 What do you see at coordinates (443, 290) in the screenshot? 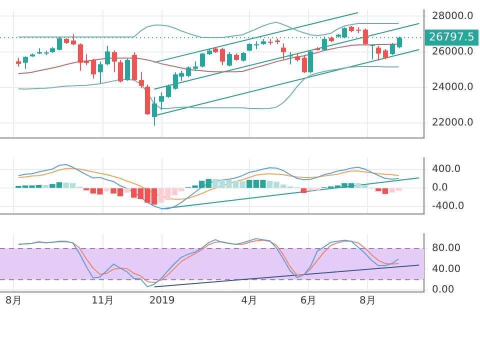
I see `y-tick-label: 0.00` at bounding box center [443, 290].